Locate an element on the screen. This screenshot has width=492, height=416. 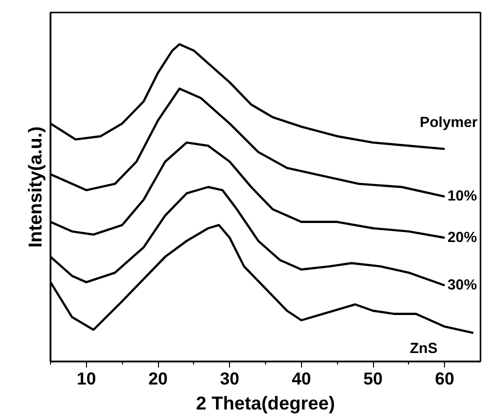
series-label: 10% is located at coordinates (462, 196).